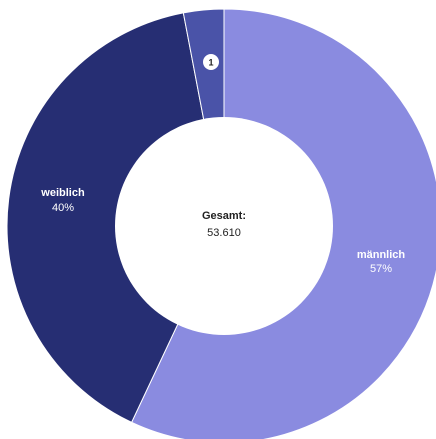  What do you see at coordinates (224, 216) in the screenshot?
I see `center-title: Gesamt:` at bounding box center [224, 216].